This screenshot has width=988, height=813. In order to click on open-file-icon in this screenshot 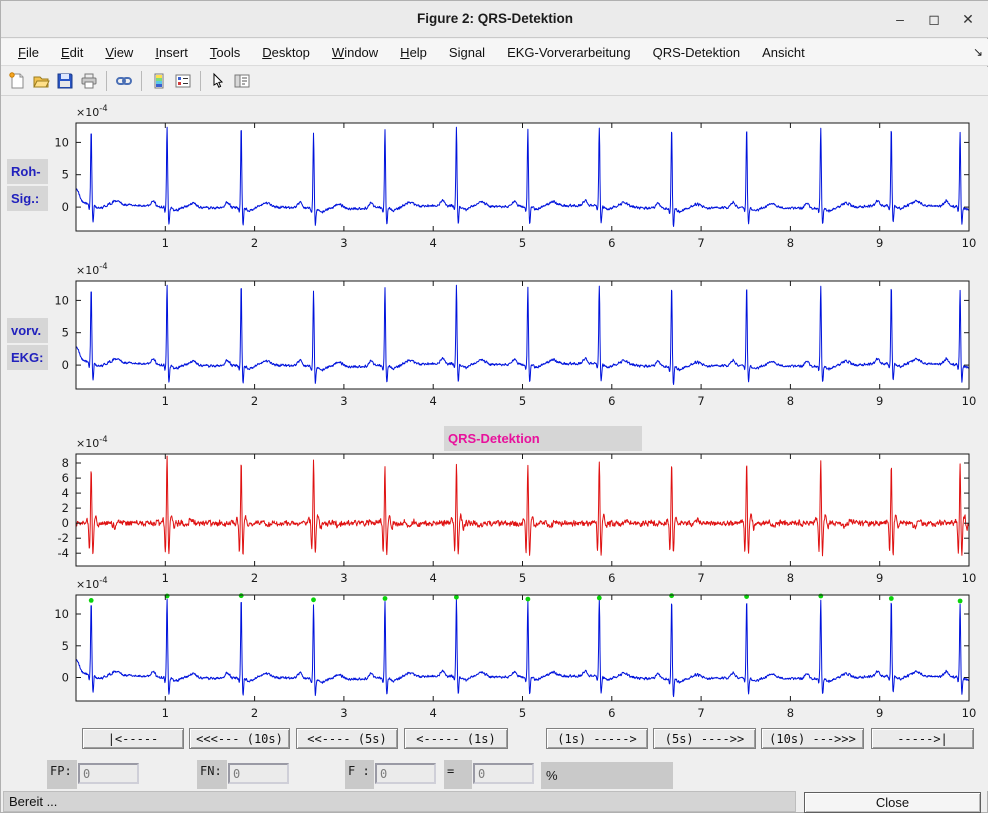, I will do `click(41, 81)`.